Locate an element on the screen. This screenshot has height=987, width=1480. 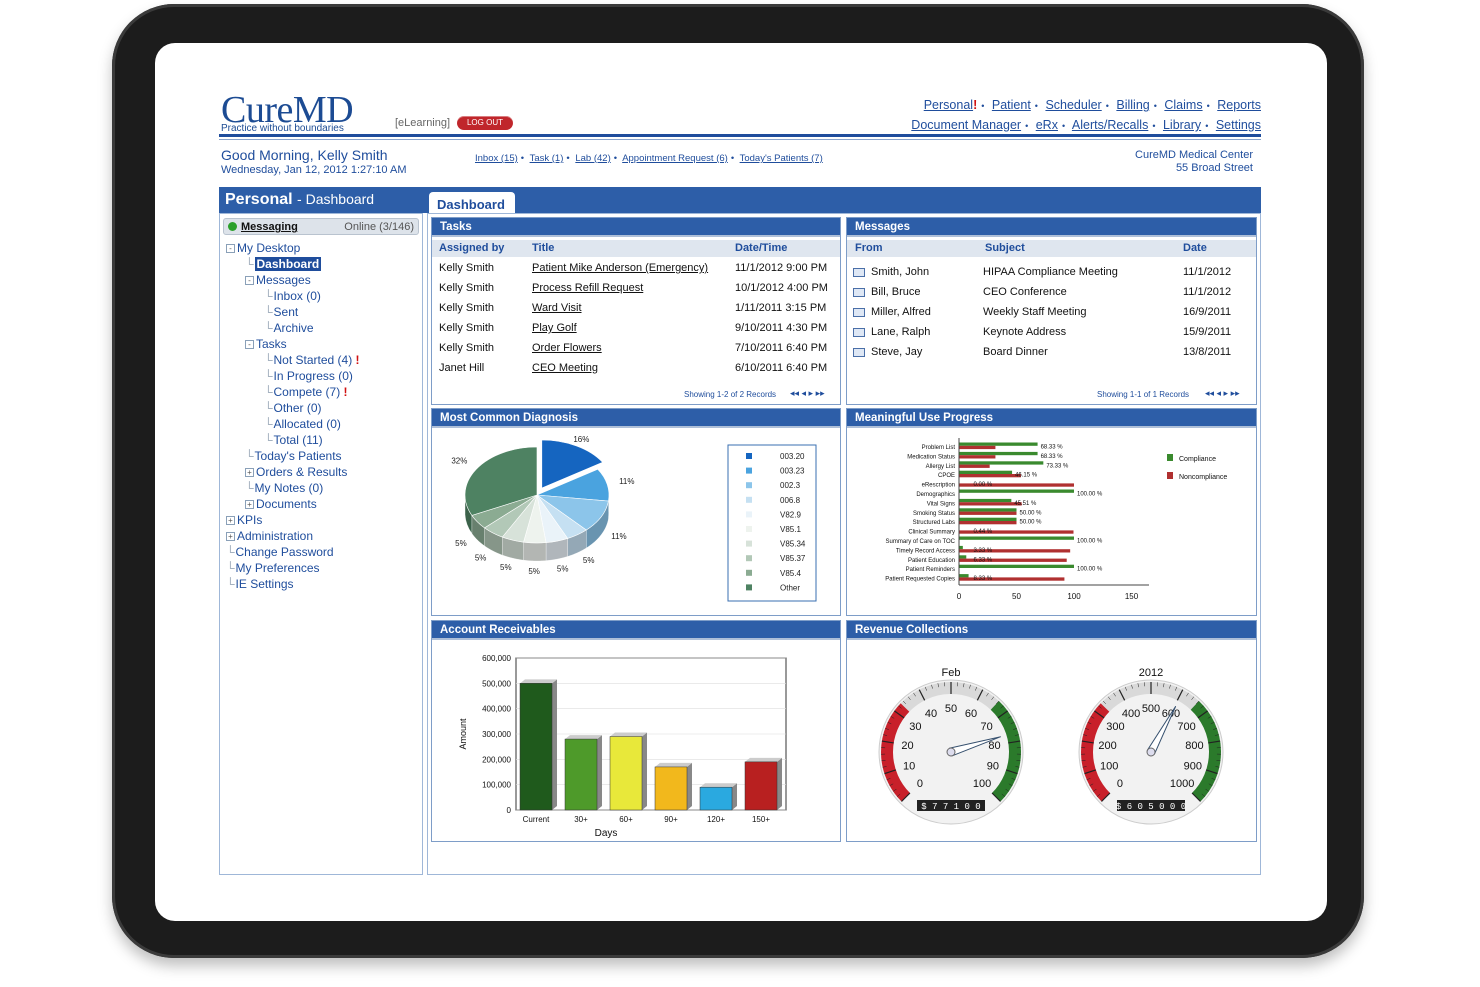
nav-library: Library is located at coordinates (1182, 125).